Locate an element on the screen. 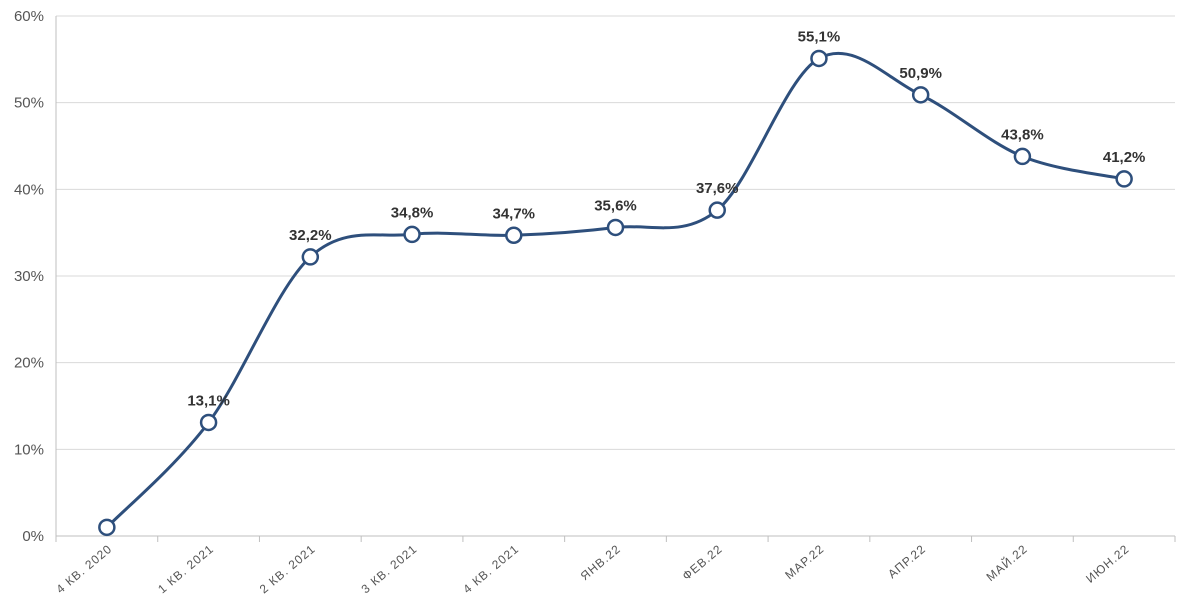 The height and width of the screenshot is (609, 1200). data-label: 32,2% is located at coordinates (310, 235).